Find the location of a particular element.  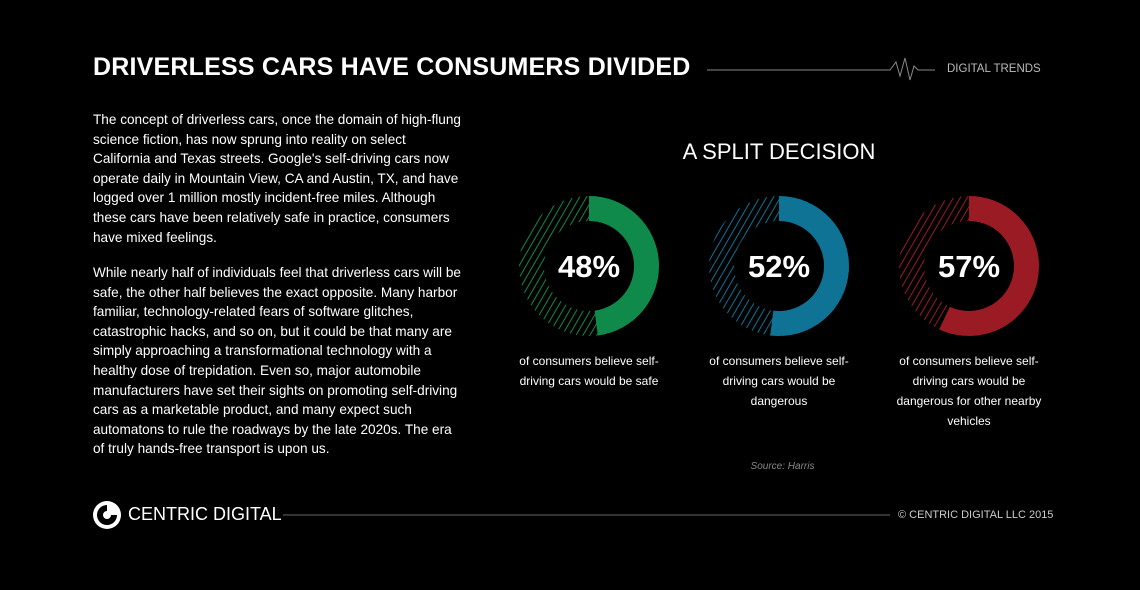

copyright: © CENTRIC DIGITAL LLC 2015 is located at coordinates (976, 515).